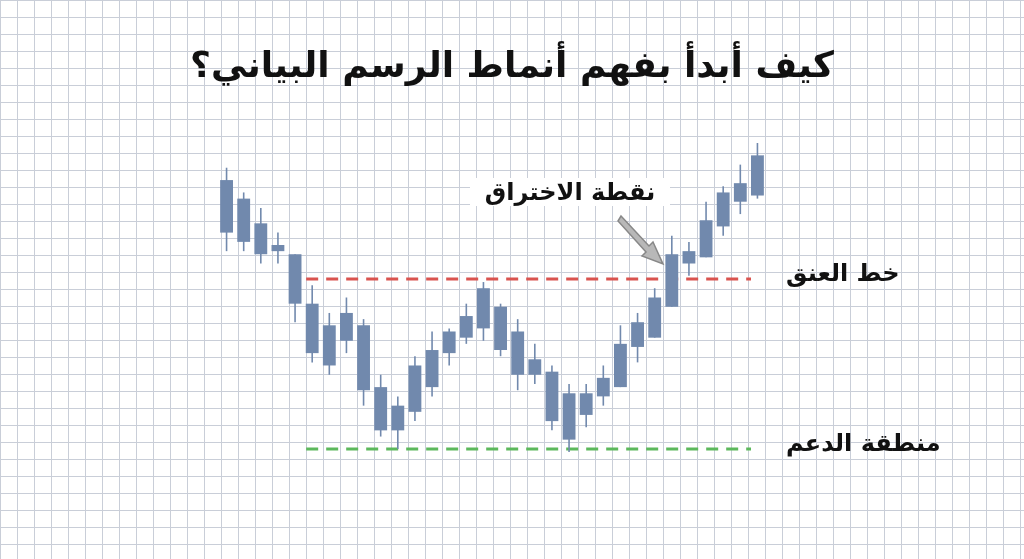  What do you see at coordinates (863, 443) in the screenshot?
I see `ref-line-label: منطقة الدعم` at bounding box center [863, 443].